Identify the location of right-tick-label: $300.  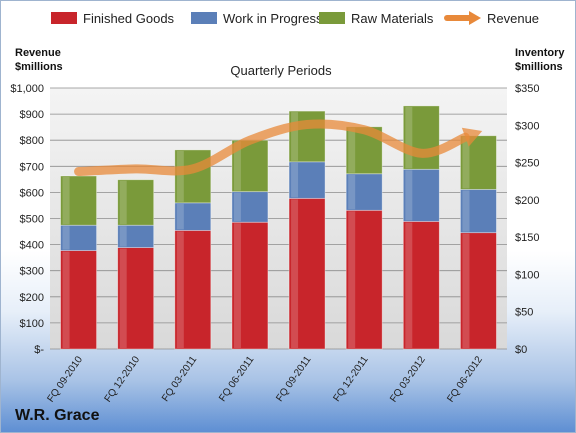
(527, 126).